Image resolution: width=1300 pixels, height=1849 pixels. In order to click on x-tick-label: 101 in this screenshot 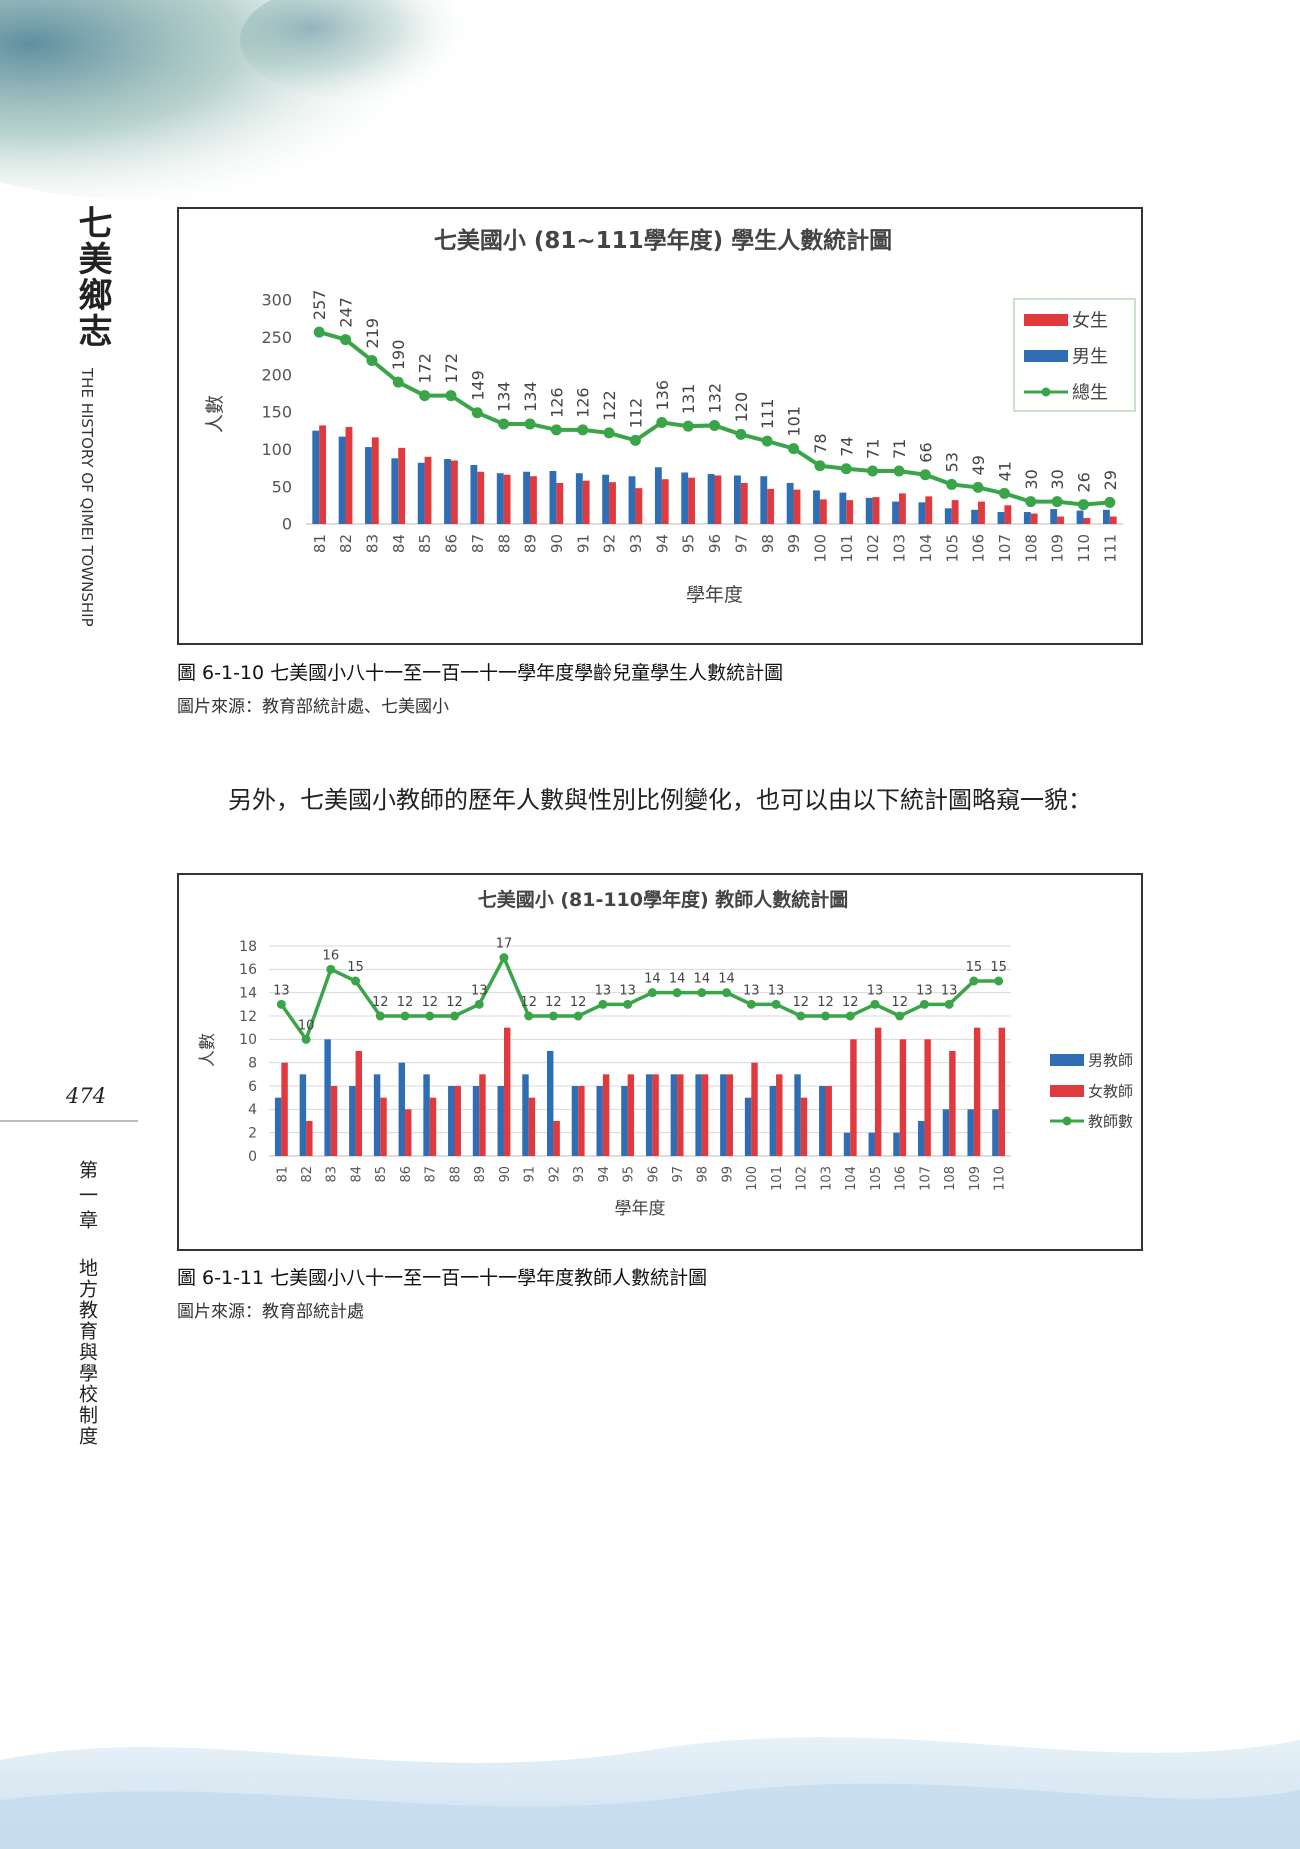, I will do `click(777, 1178)`.